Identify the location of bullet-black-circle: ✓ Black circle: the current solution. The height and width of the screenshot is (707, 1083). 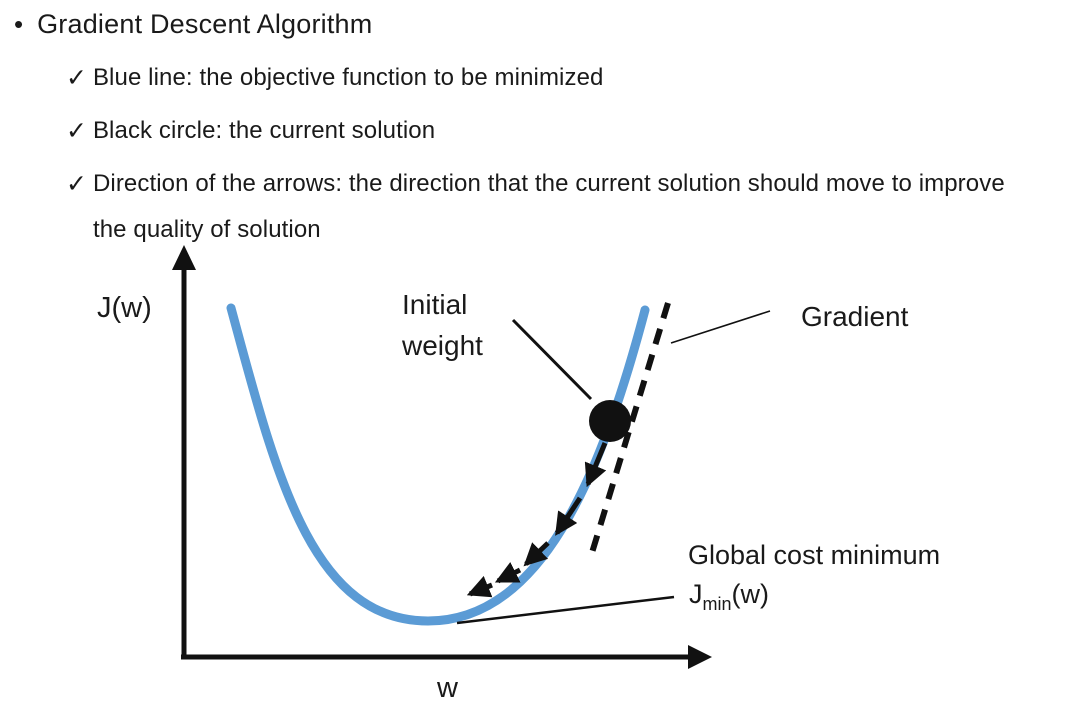
(250, 135).